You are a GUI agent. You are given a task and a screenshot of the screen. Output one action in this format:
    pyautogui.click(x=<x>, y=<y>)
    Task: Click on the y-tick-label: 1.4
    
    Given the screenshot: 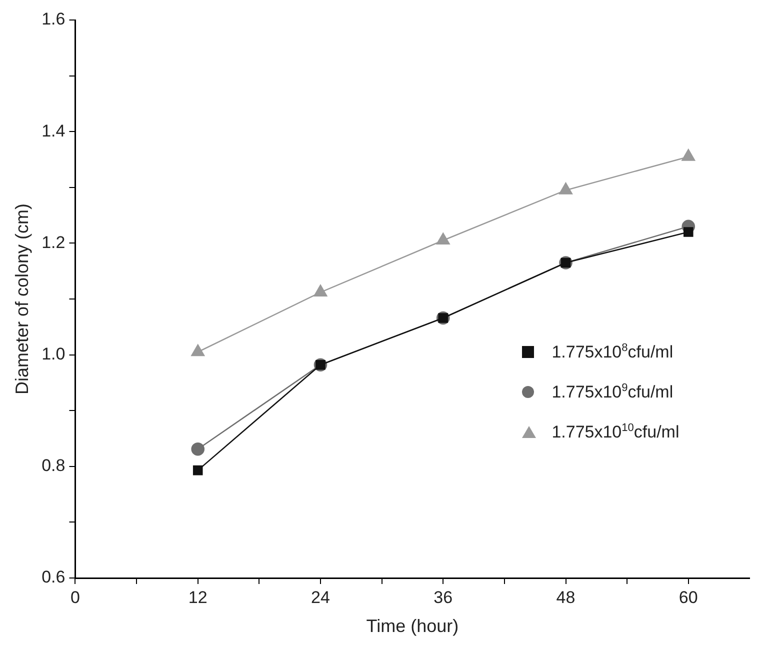 What is the action you would take?
    pyautogui.click(x=54, y=130)
    